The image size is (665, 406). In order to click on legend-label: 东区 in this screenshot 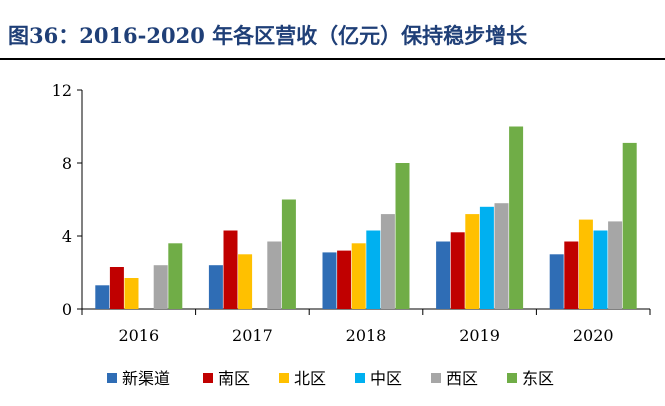, I will do `click(538, 378)`.